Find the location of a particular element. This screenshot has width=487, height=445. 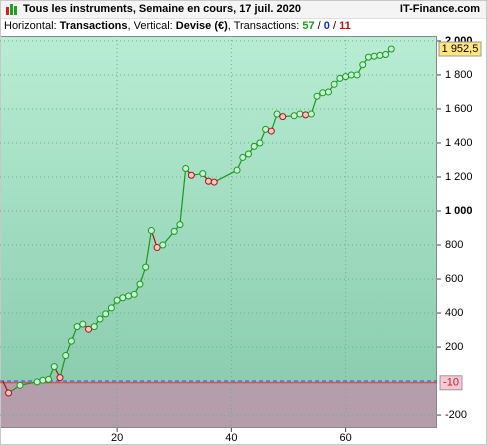

value: Transactions is located at coordinates (93, 26).